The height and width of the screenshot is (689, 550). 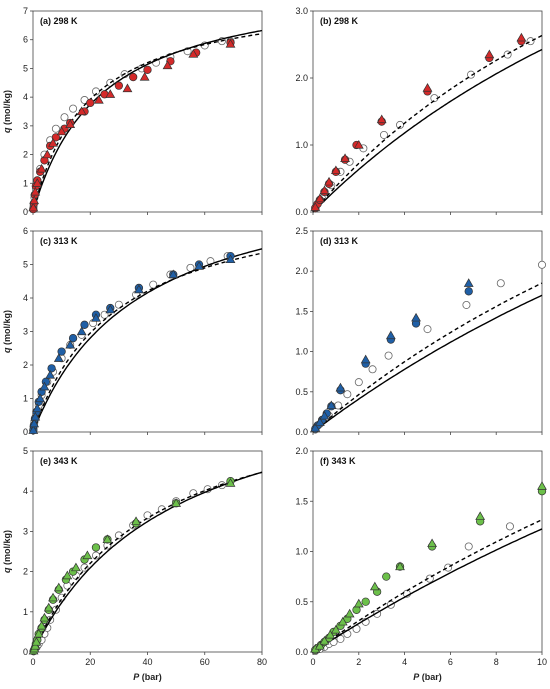 What do you see at coordinates (421, 331) in the screenshot?
I see `chart-panel-4: 0.0 0.5 1.0 1.5 2.0 2.5 (d) 313 K` at bounding box center [421, 331].